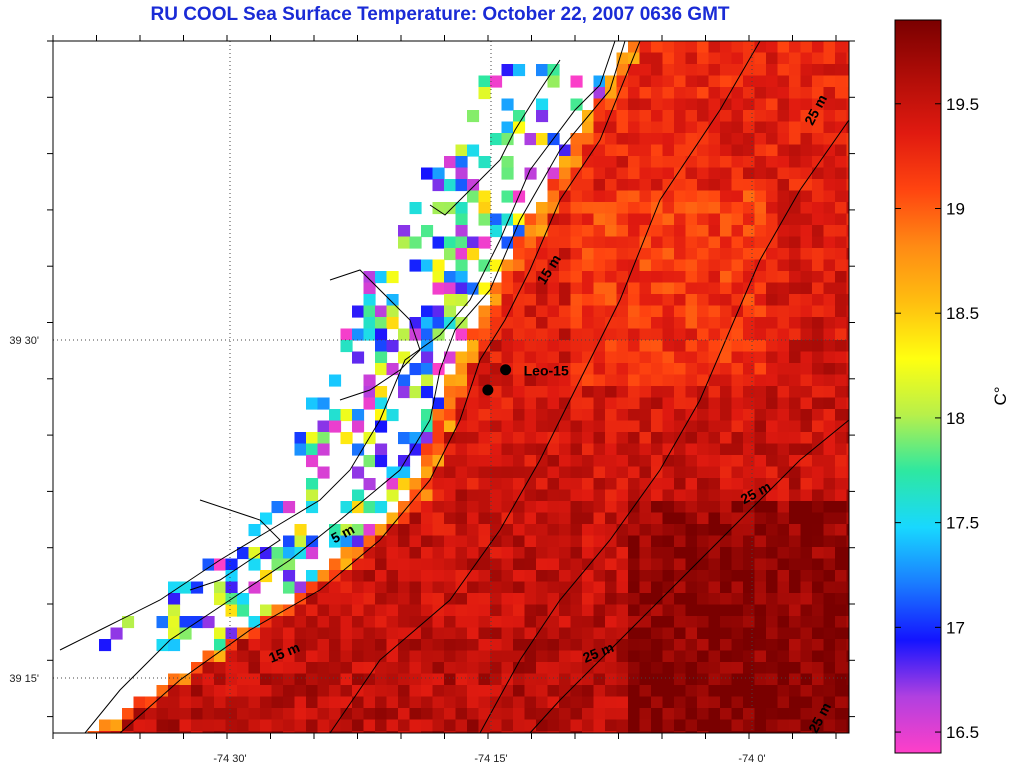  I want to click on colorbar-tick-label: 16.5, so click(962, 732).